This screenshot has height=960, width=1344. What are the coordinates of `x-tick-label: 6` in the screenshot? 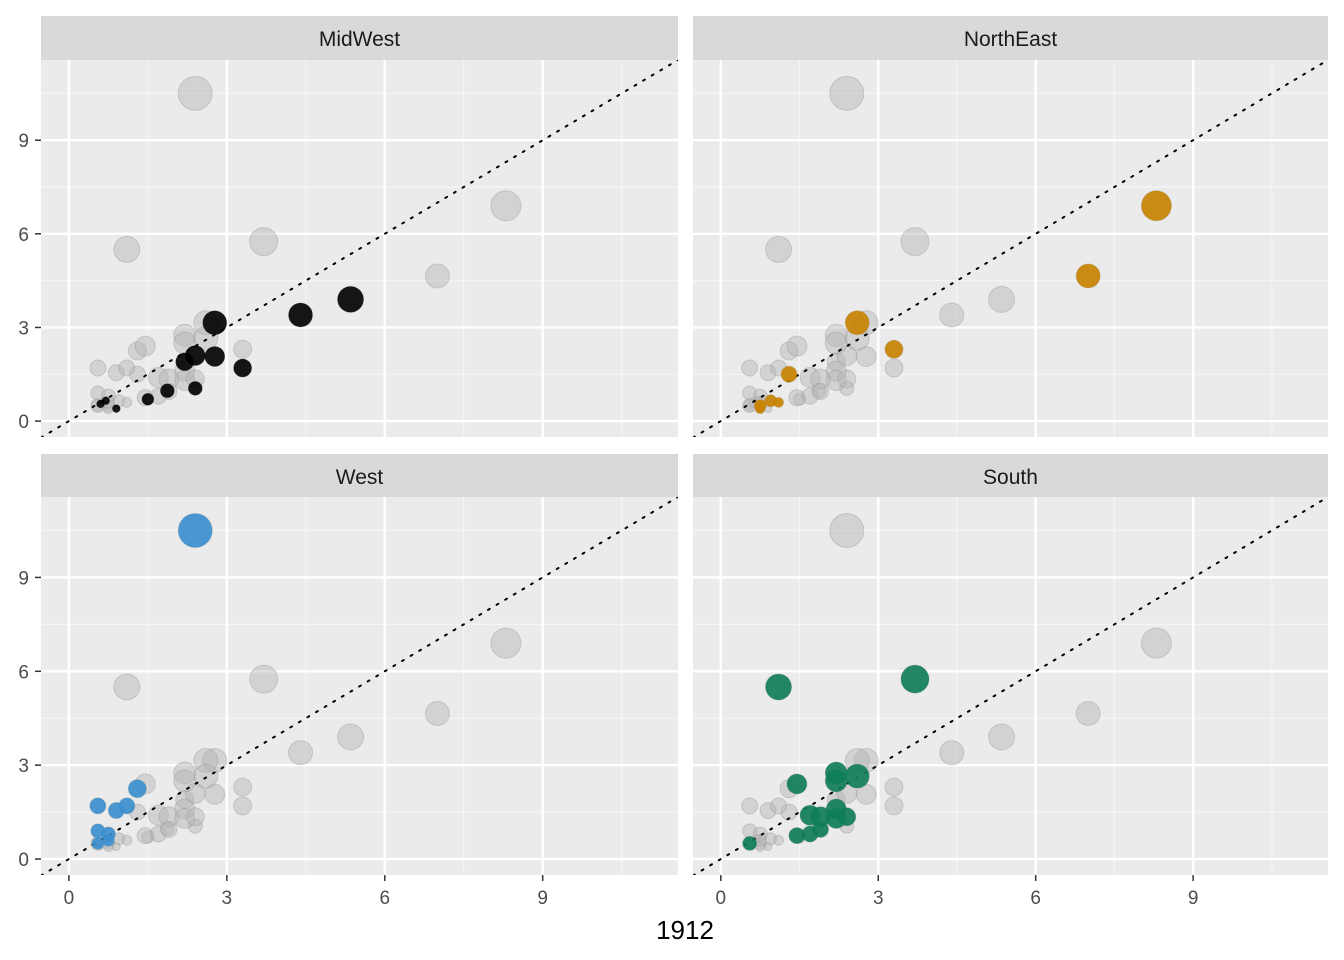 It's located at (1035, 898).